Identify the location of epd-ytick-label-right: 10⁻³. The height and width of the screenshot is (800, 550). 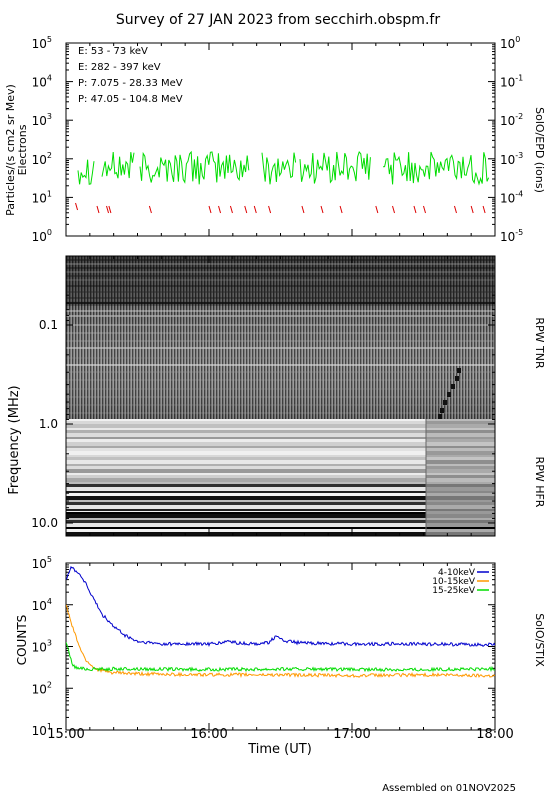
(511, 159).